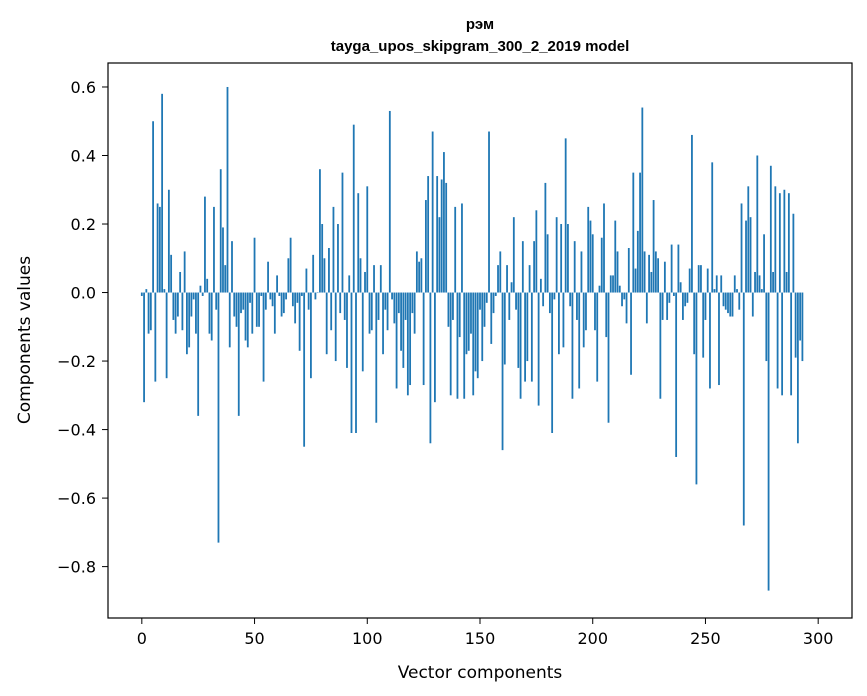  Describe the element at coordinates (367, 638) in the screenshot. I see `x-tick-label: 100` at that location.